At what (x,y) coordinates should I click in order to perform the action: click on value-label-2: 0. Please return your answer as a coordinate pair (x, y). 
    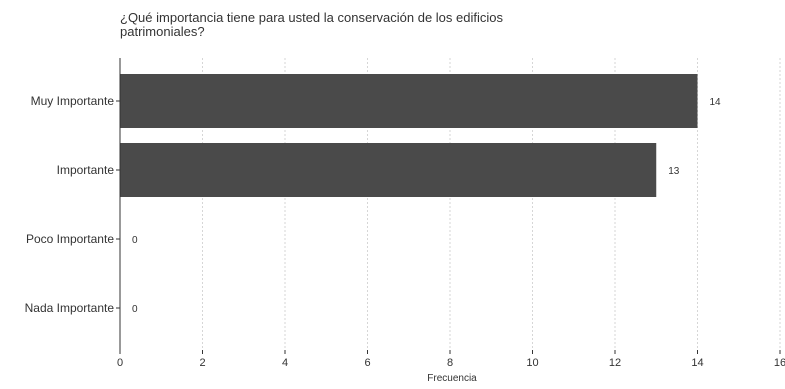
    Looking at the image, I should click on (135, 240).